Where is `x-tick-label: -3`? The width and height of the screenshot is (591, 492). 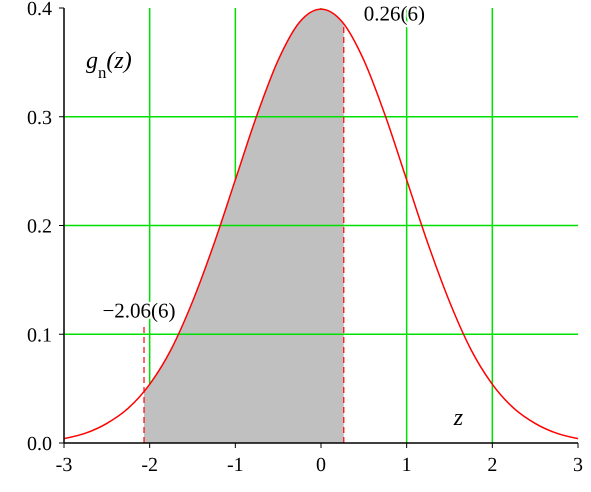 x-tick-label: -3 is located at coordinates (64, 465).